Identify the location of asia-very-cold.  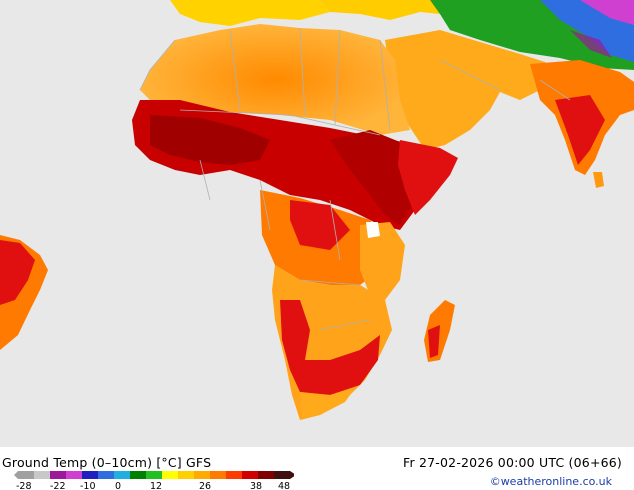
(607, 12).